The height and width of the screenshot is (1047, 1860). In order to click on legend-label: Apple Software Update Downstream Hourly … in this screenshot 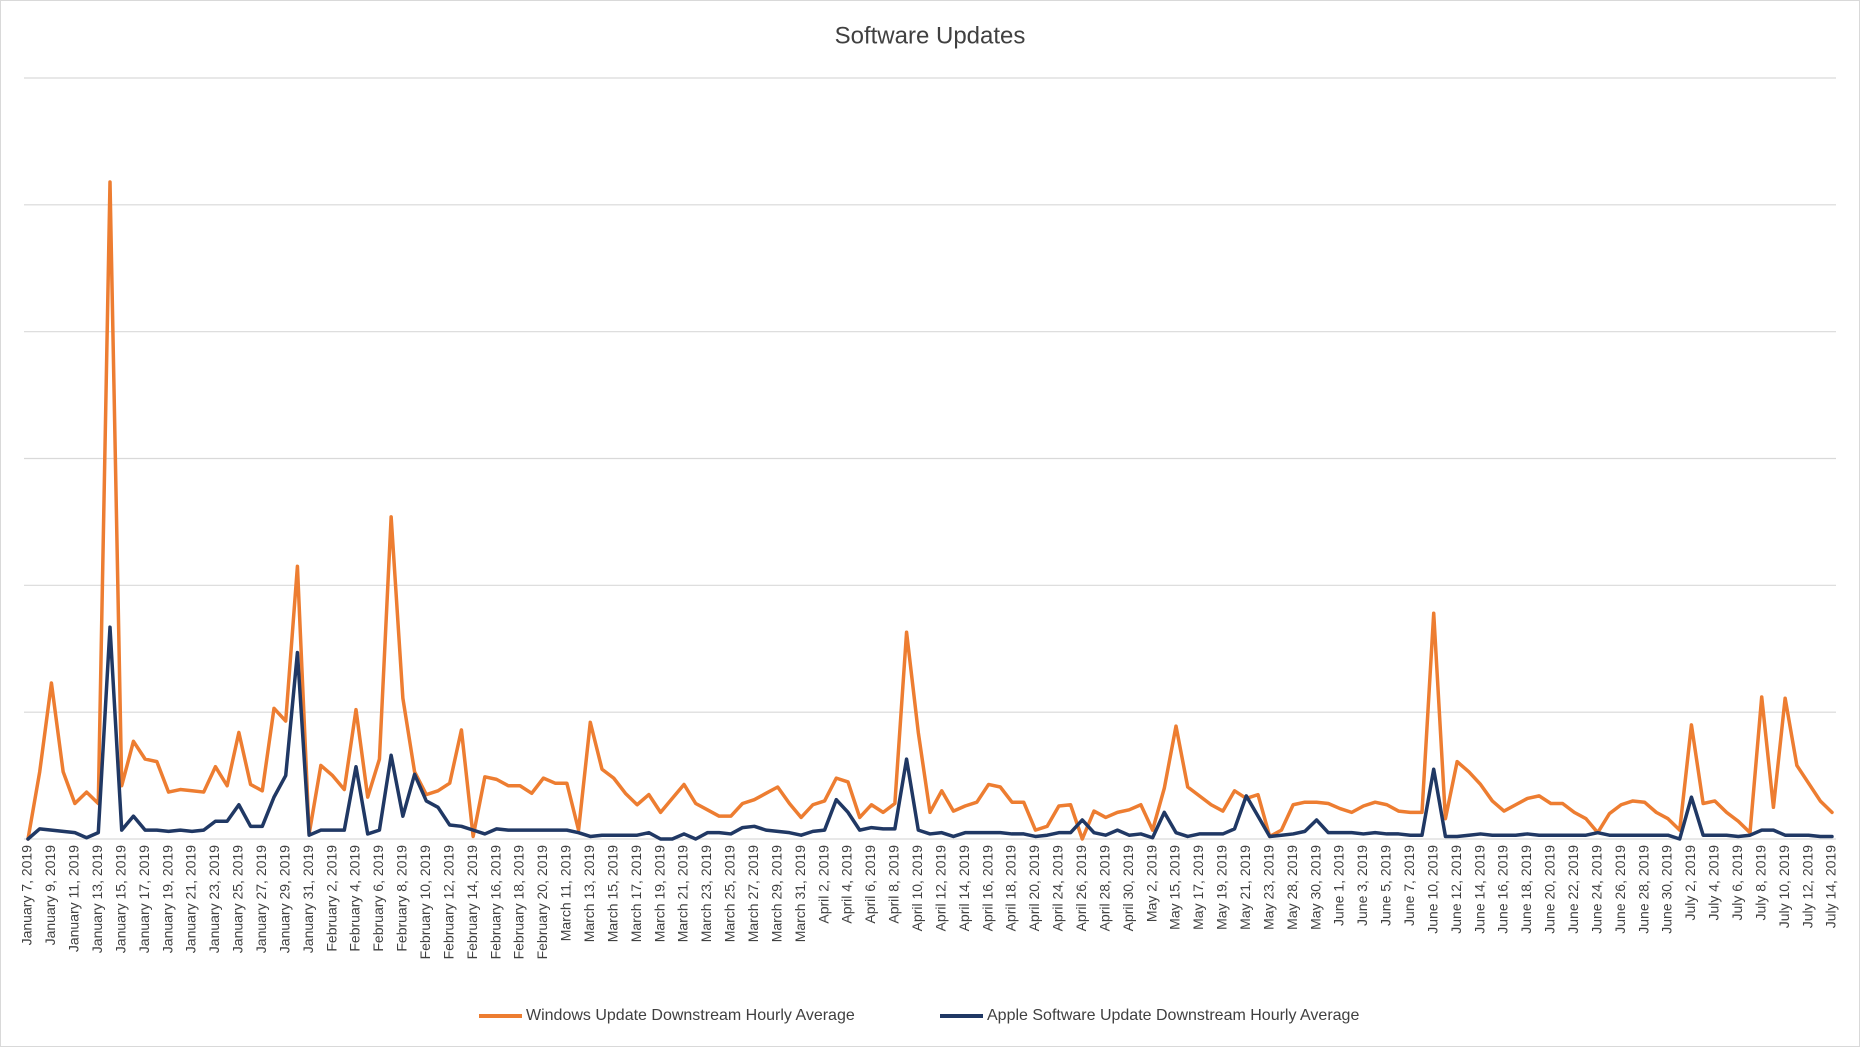, I will do `click(1173, 1015)`.